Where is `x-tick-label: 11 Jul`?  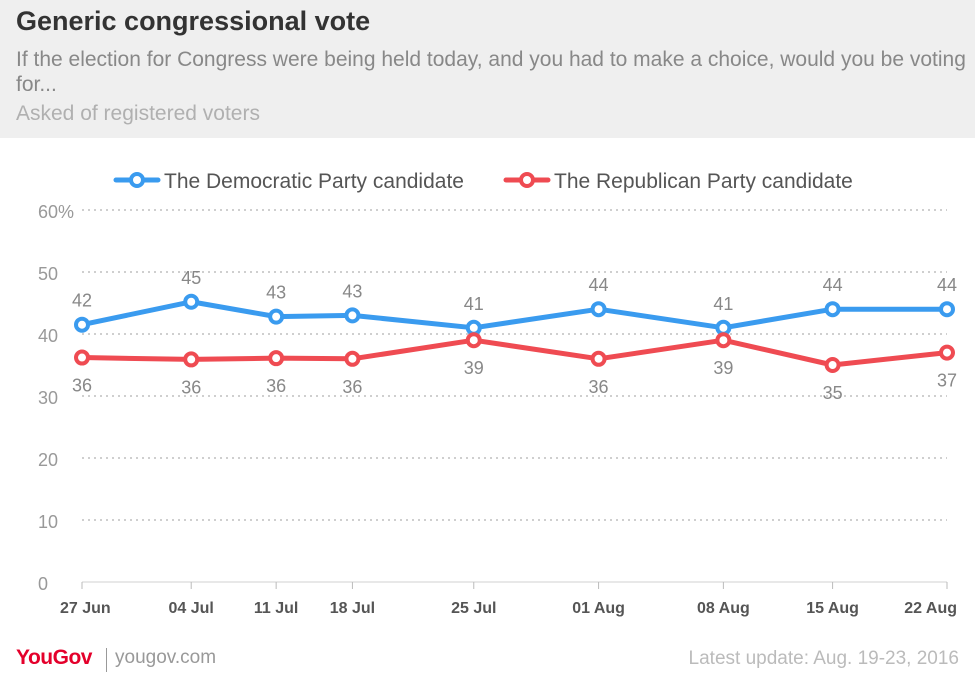 x-tick-label: 11 Jul is located at coordinates (276, 608).